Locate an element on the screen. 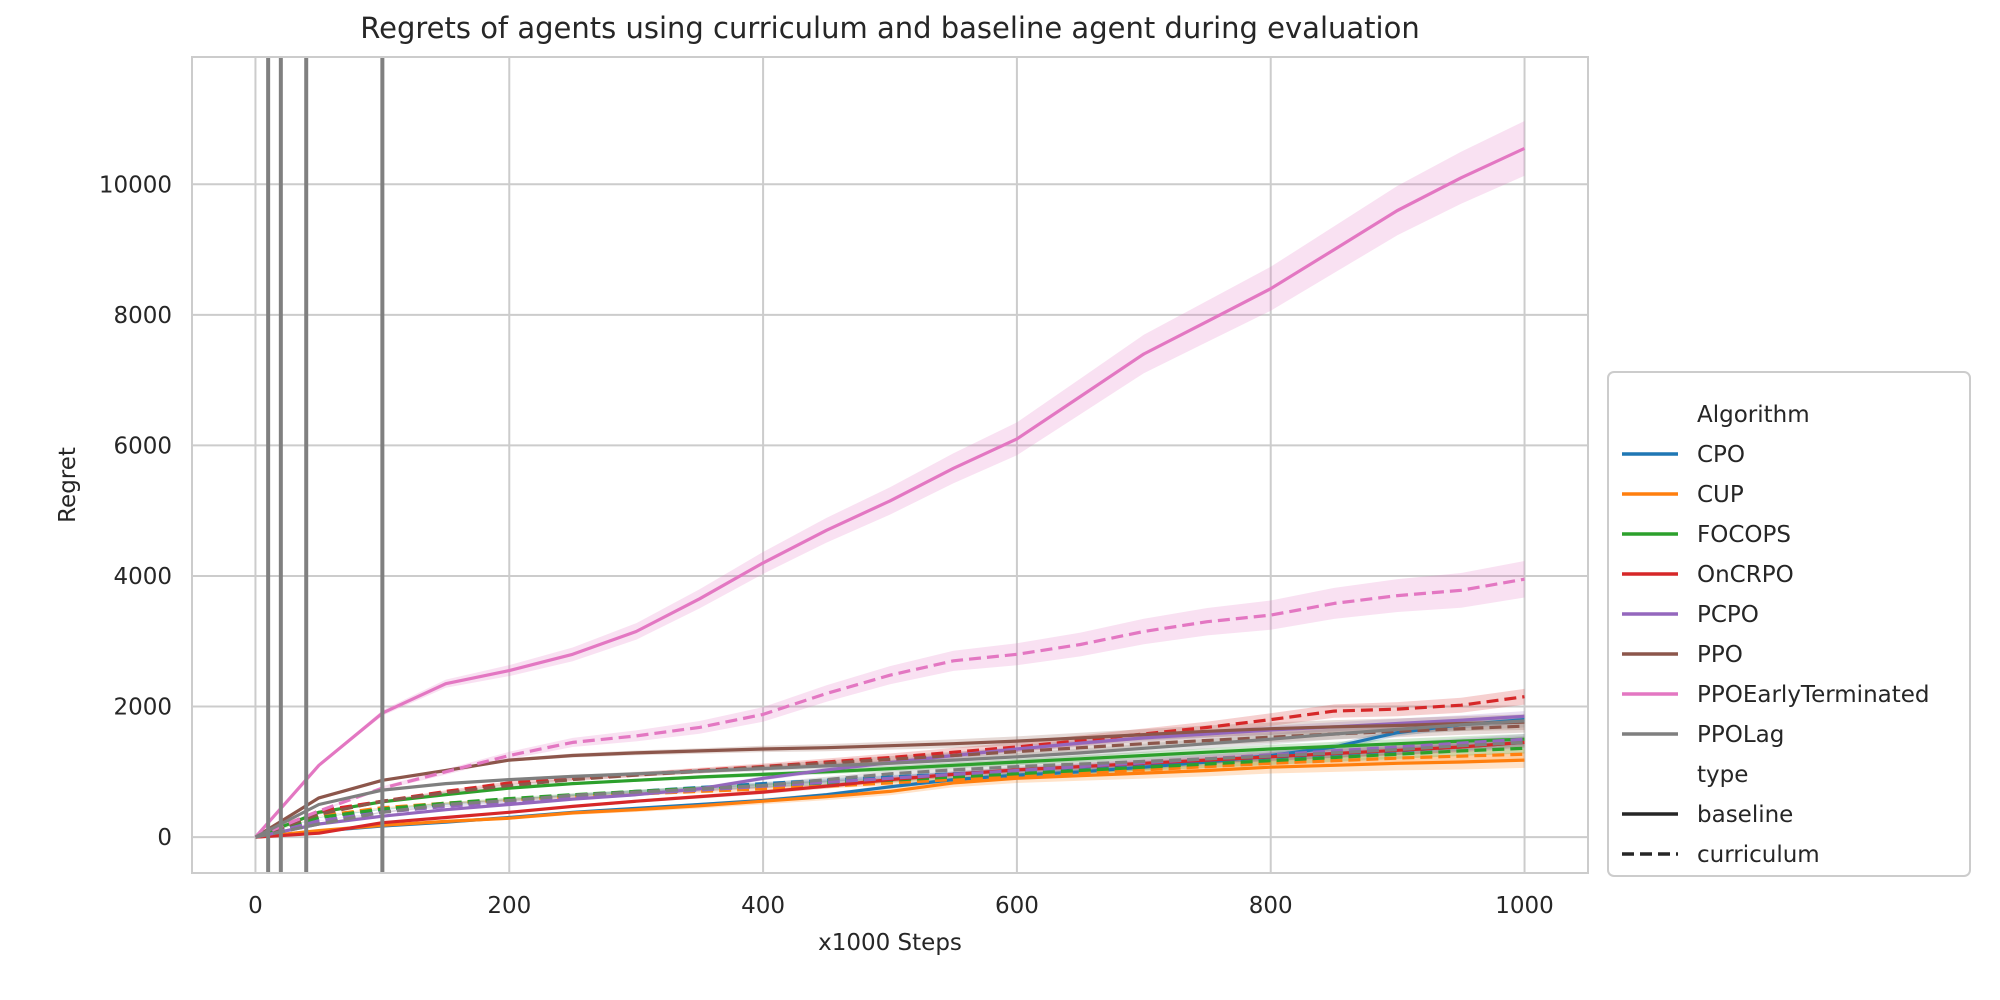 This screenshot has height=1000, width=2000. legend-box is located at coordinates (1789, 624).